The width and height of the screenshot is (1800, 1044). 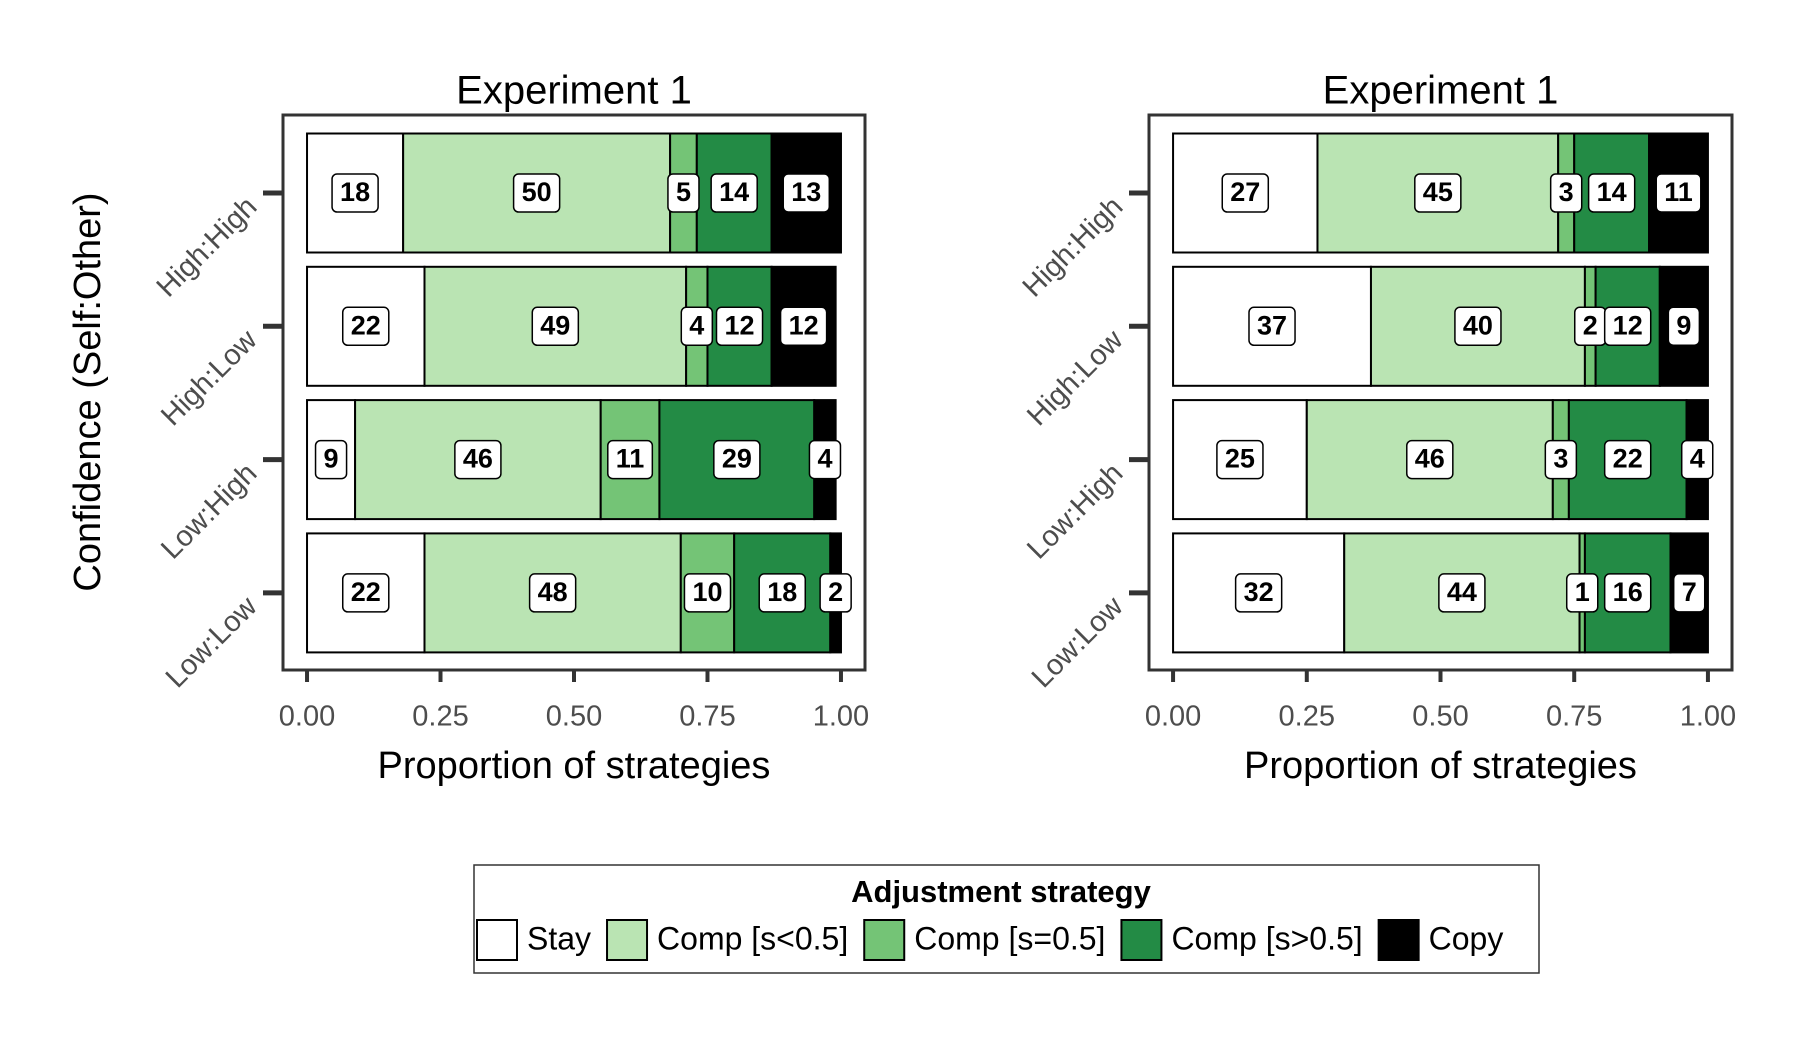 I want to click on value-label-text: 25, so click(x=1240, y=459).